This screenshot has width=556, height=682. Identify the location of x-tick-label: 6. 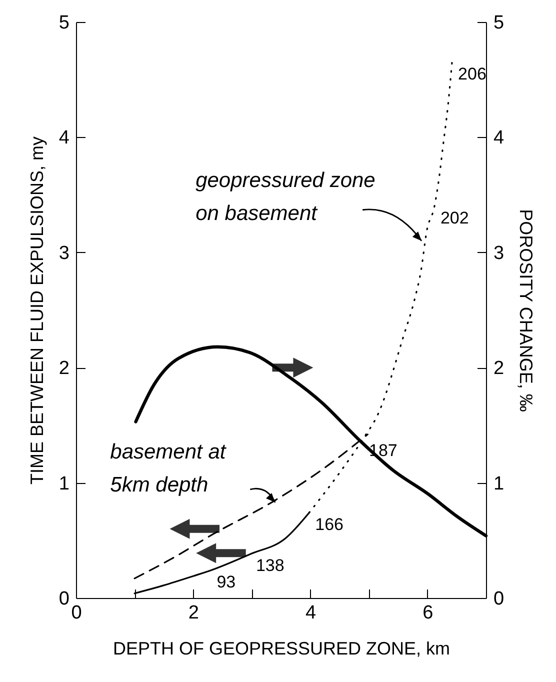
(428, 613).